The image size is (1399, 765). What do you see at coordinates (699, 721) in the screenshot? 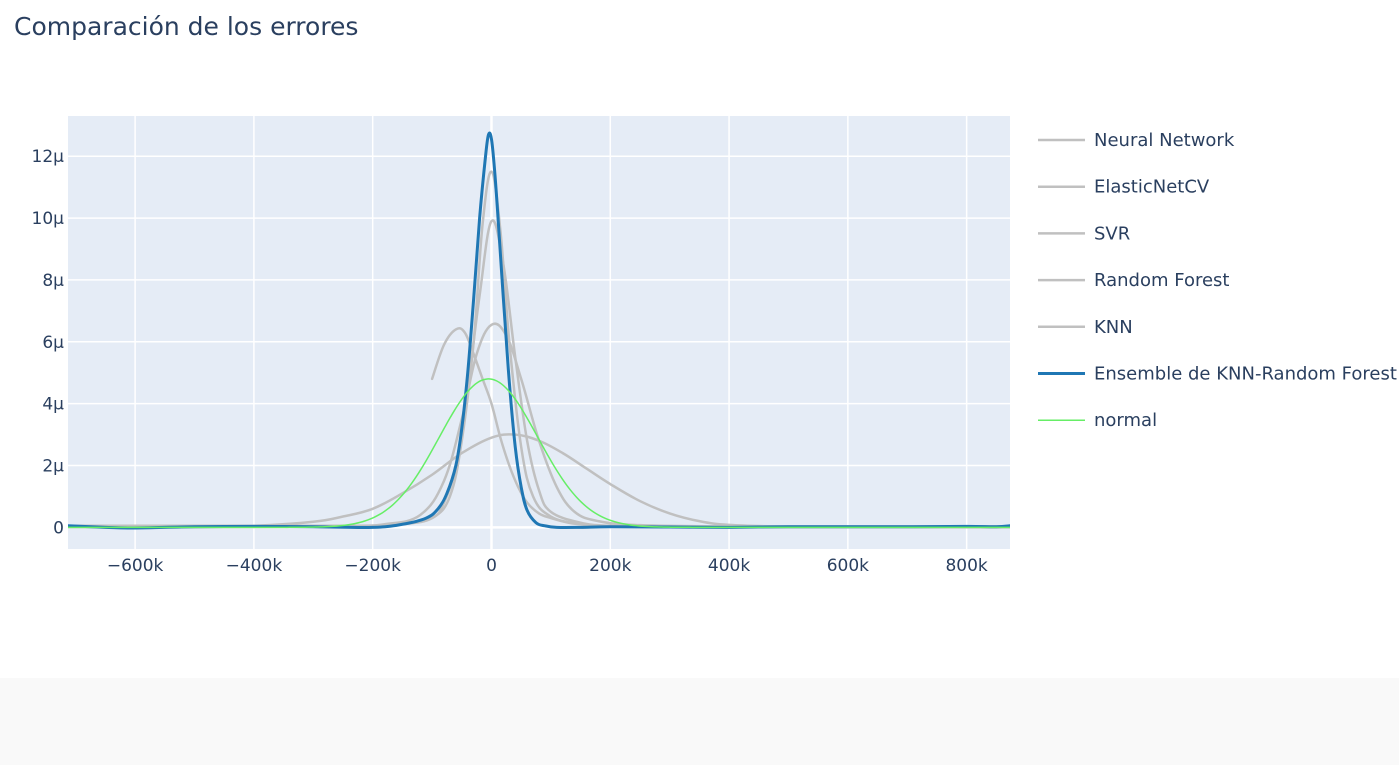
I see `page-footer-band` at bounding box center [699, 721].